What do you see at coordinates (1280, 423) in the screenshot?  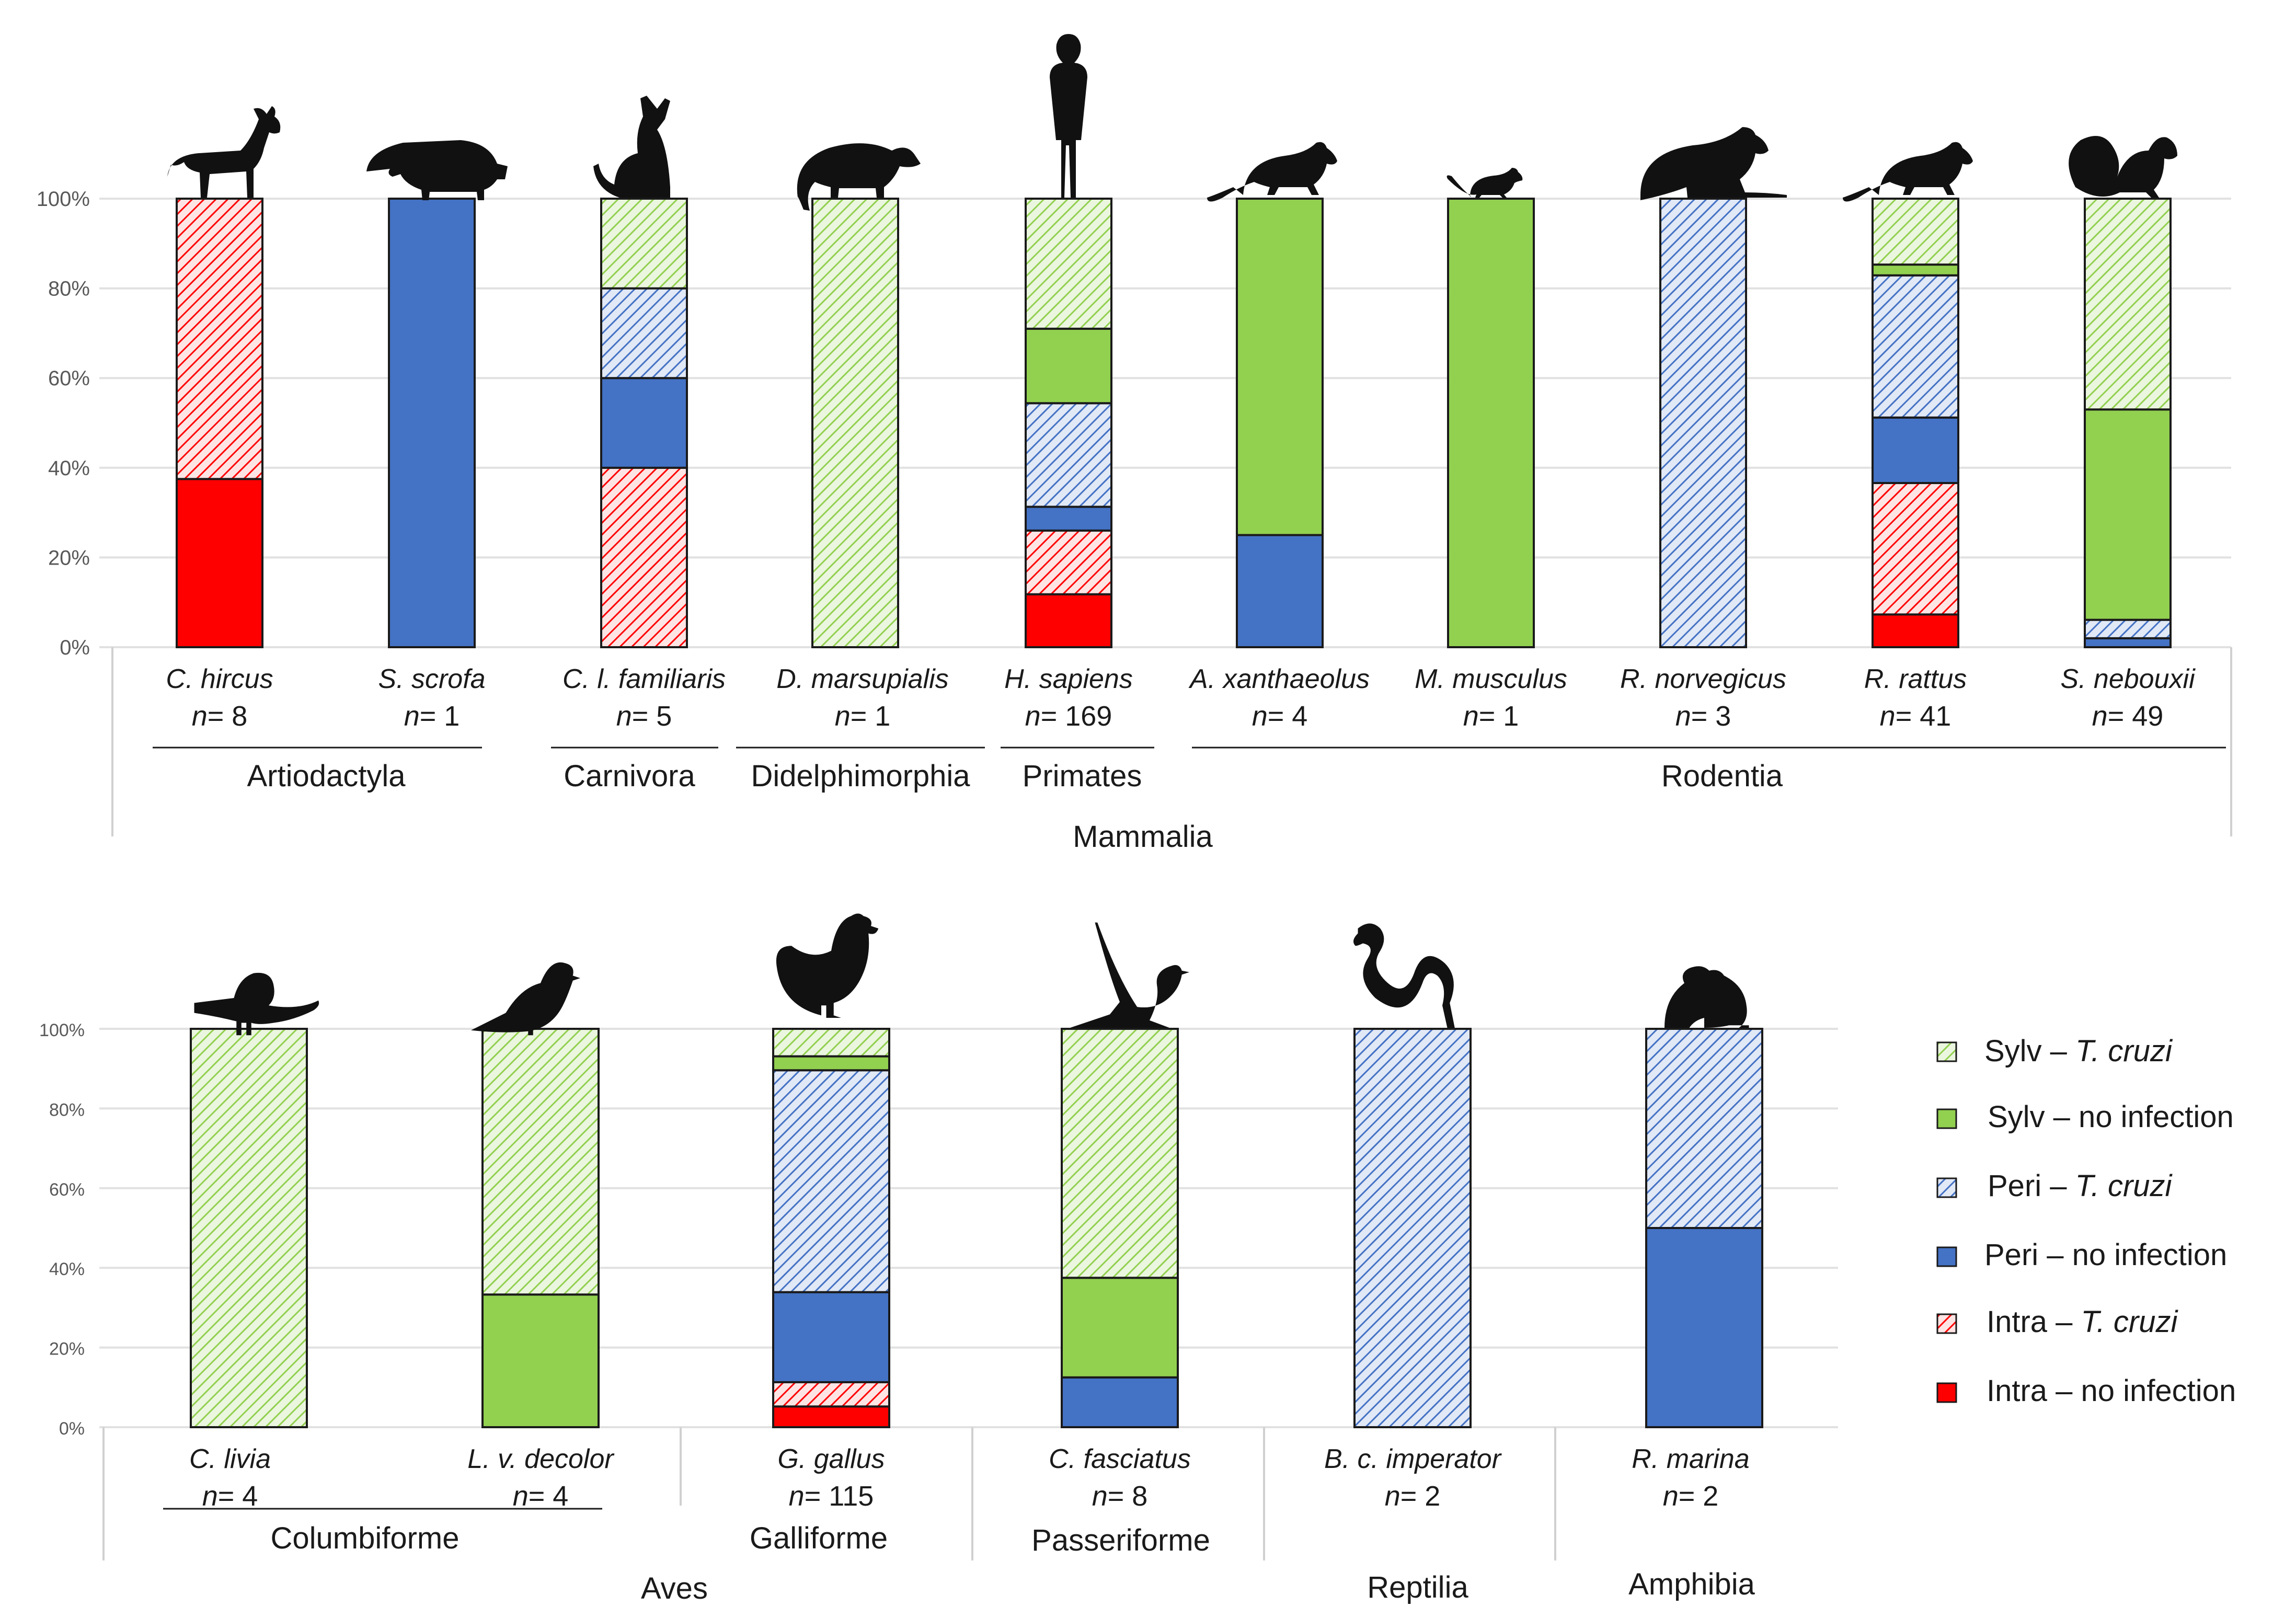 I see `bar-a-xanthaeolus` at bounding box center [1280, 423].